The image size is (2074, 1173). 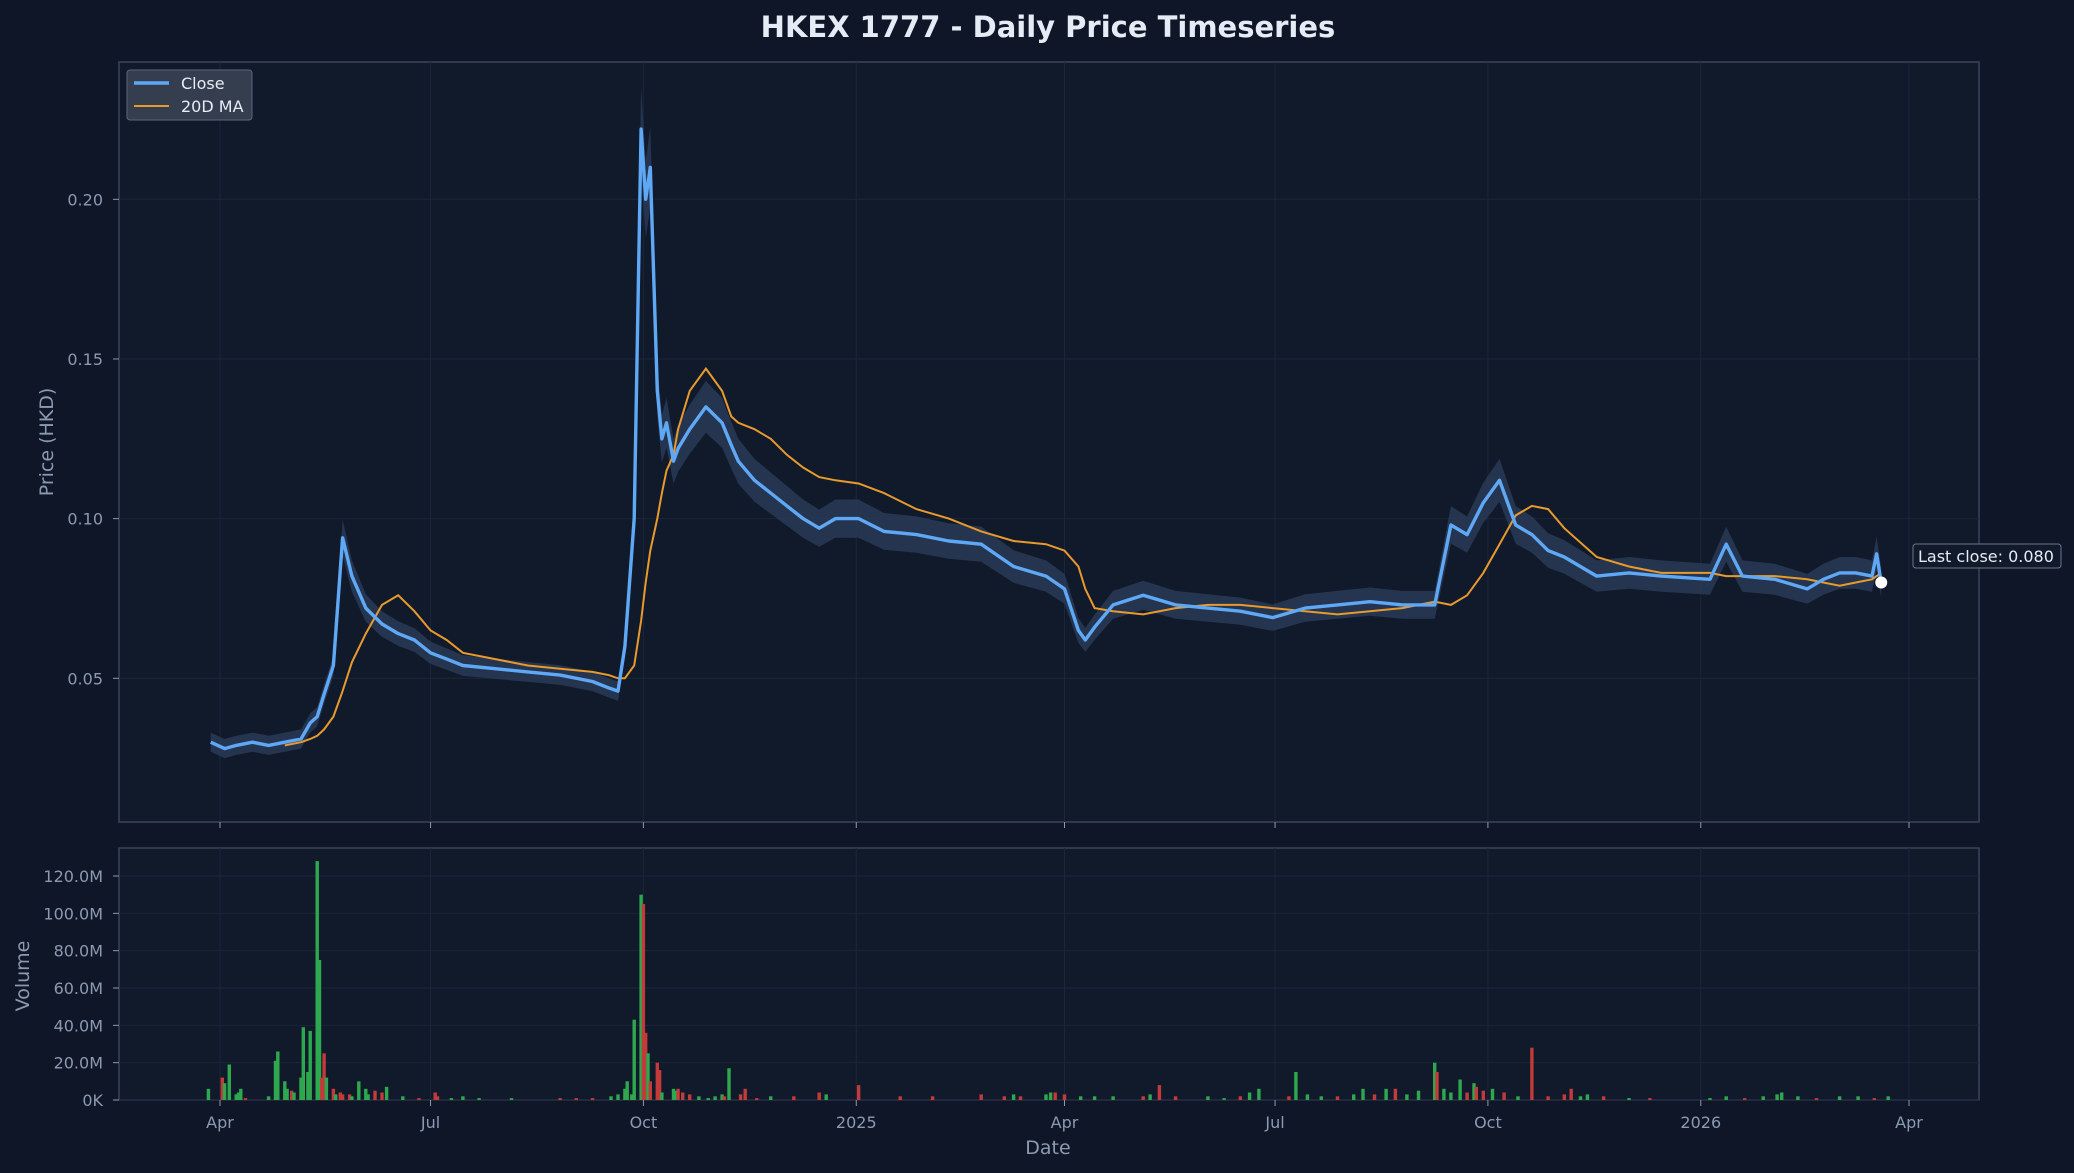 What do you see at coordinates (1881, 582) in the screenshot?
I see `last-close-marker` at bounding box center [1881, 582].